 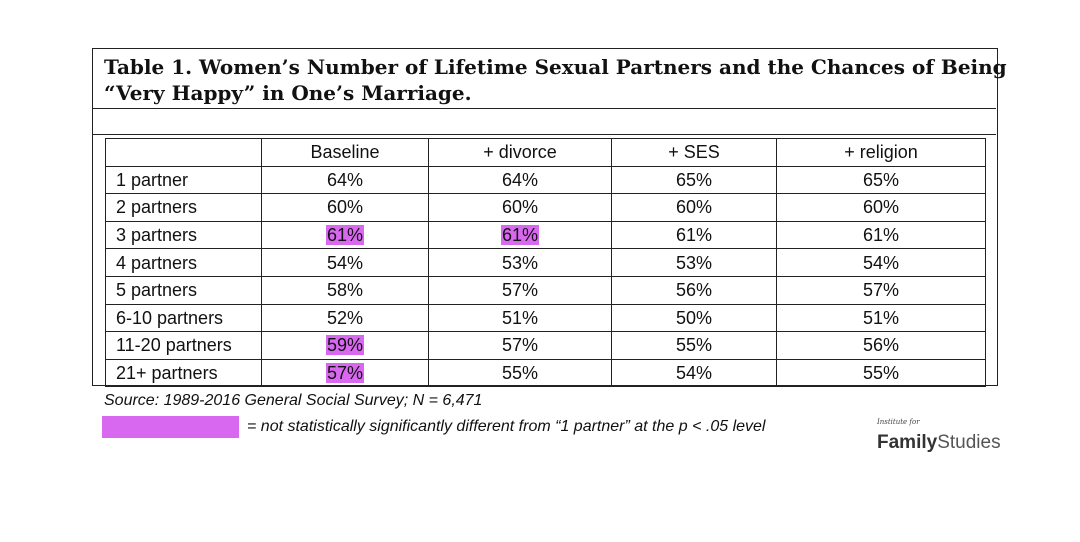 I want to click on table-row: 6-10 partners 52% 51% 50% 51%, so click(x=545, y=318).